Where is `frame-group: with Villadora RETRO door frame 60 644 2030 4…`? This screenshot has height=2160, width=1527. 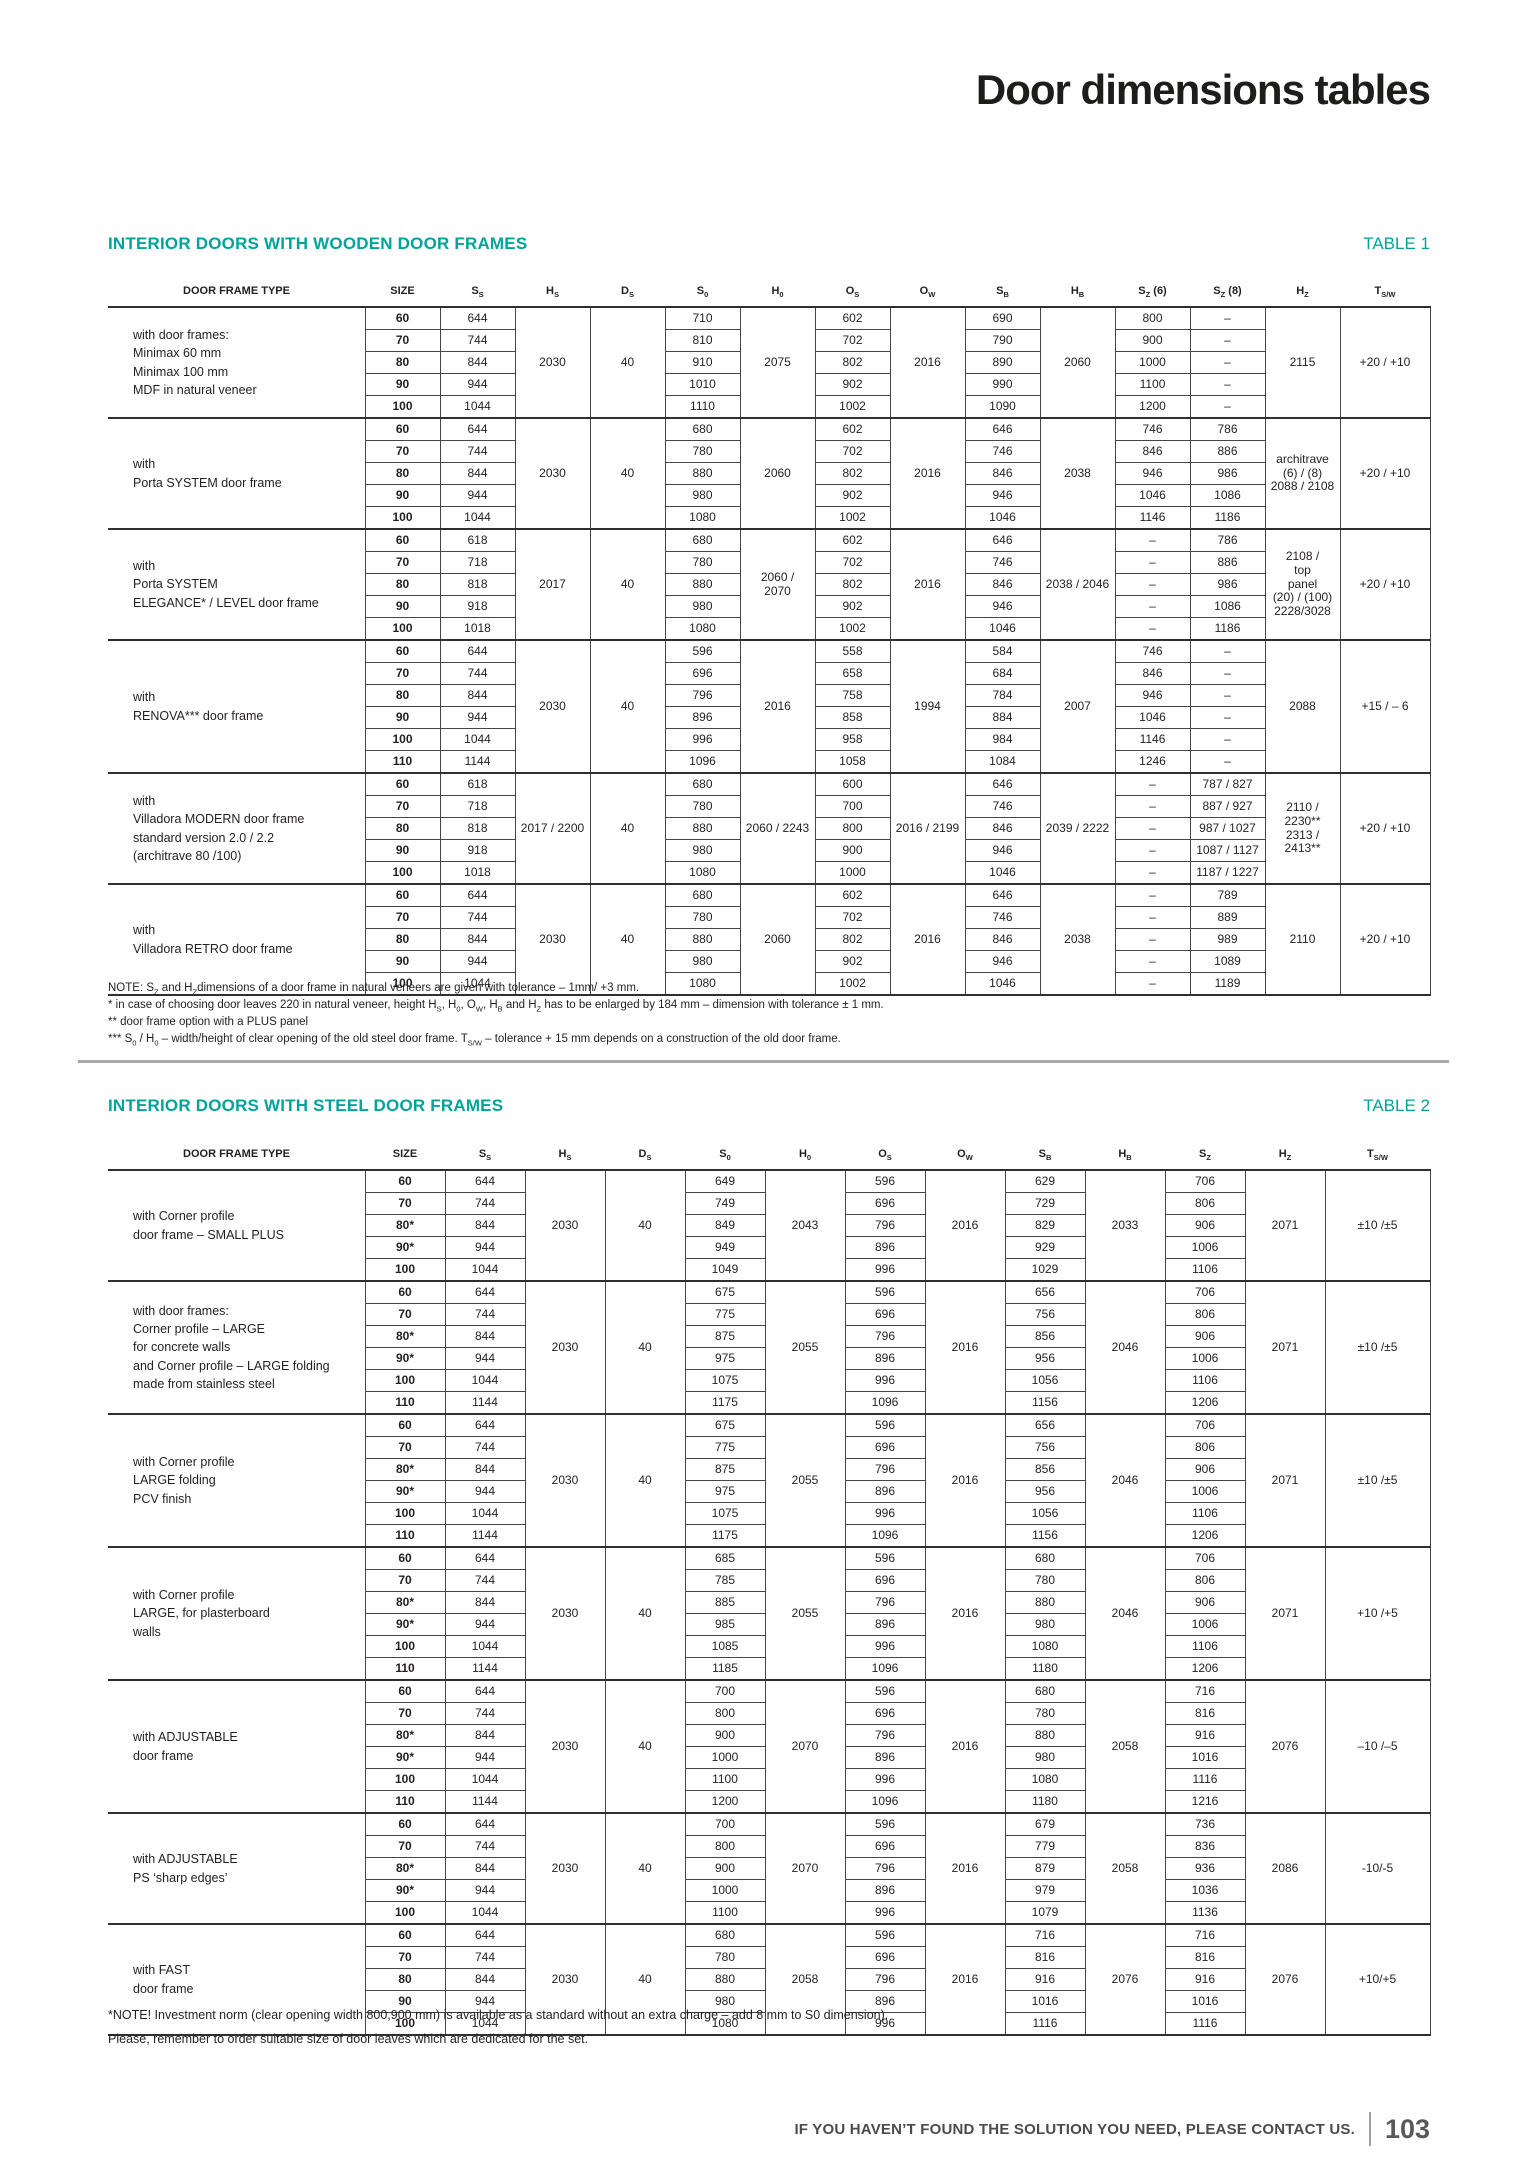 frame-group: with Villadora RETRO door frame 60 644 2030 4… is located at coordinates (769, 939).